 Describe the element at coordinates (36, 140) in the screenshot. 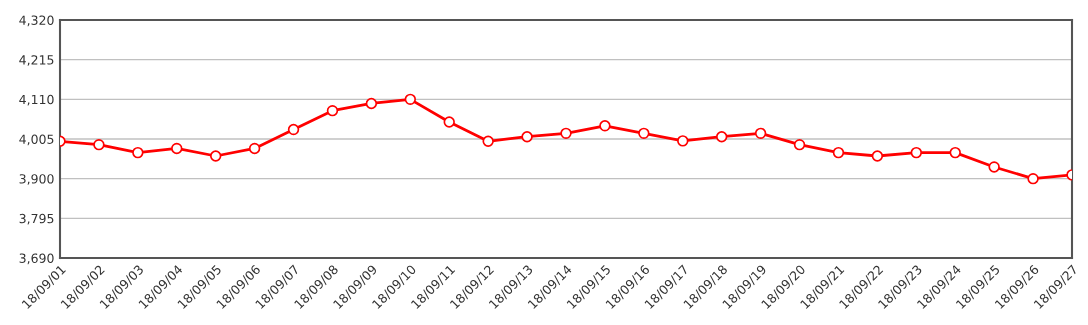

I see `y-tick-label: 4,005` at that location.